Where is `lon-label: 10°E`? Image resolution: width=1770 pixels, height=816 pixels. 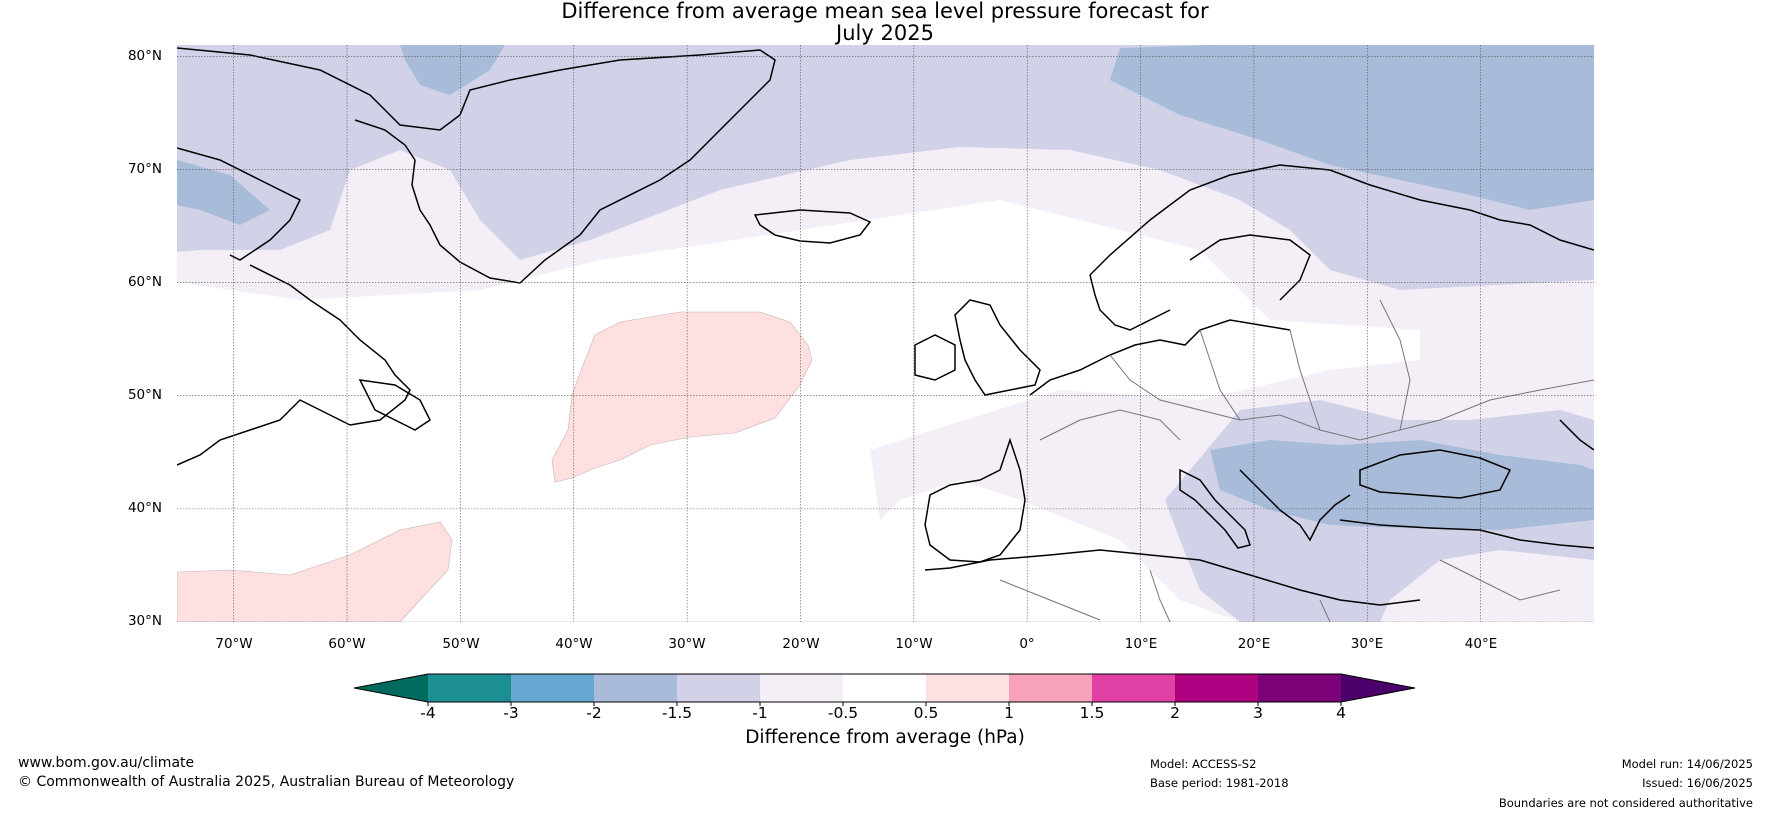 lon-label: 10°E is located at coordinates (1141, 644).